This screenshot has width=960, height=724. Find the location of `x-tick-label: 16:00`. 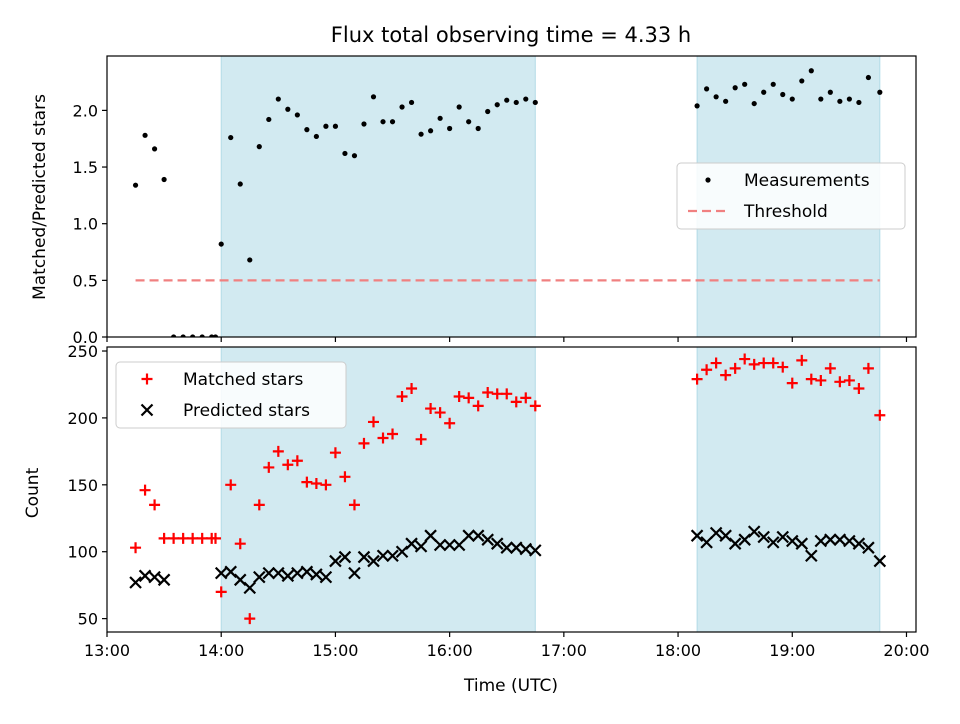

x-tick-label: 16:00 is located at coordinates (450, 650).